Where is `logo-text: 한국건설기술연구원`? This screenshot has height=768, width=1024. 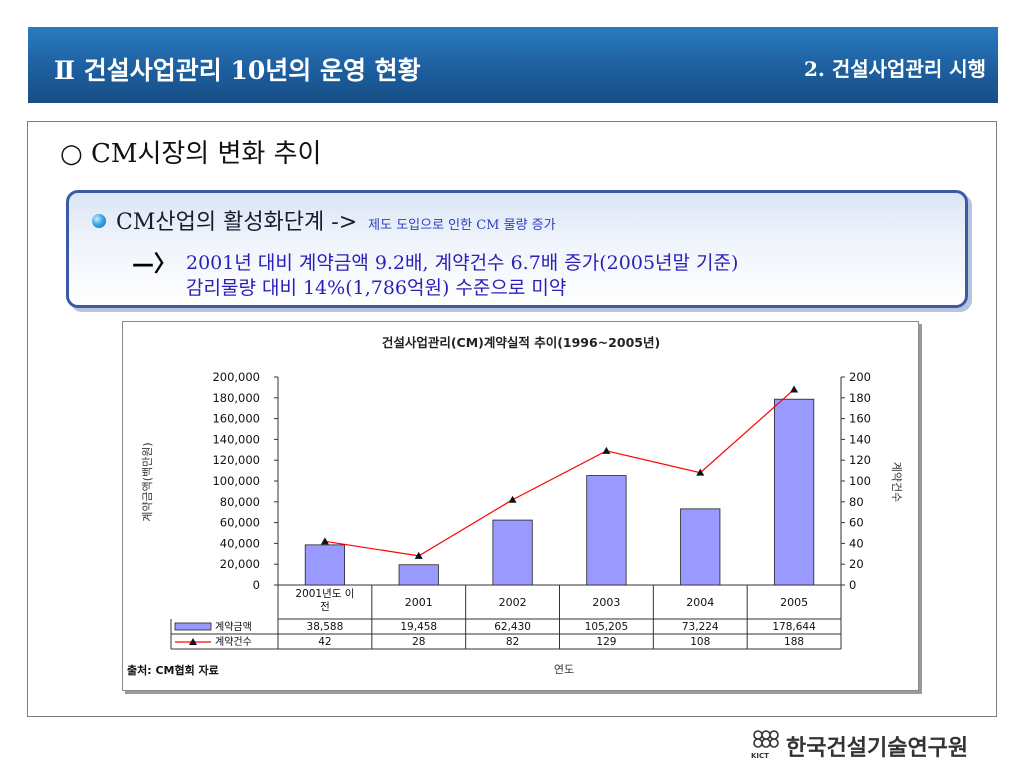 logo-text: 한국건설기술연구원 is located at coordinates (877, 748).